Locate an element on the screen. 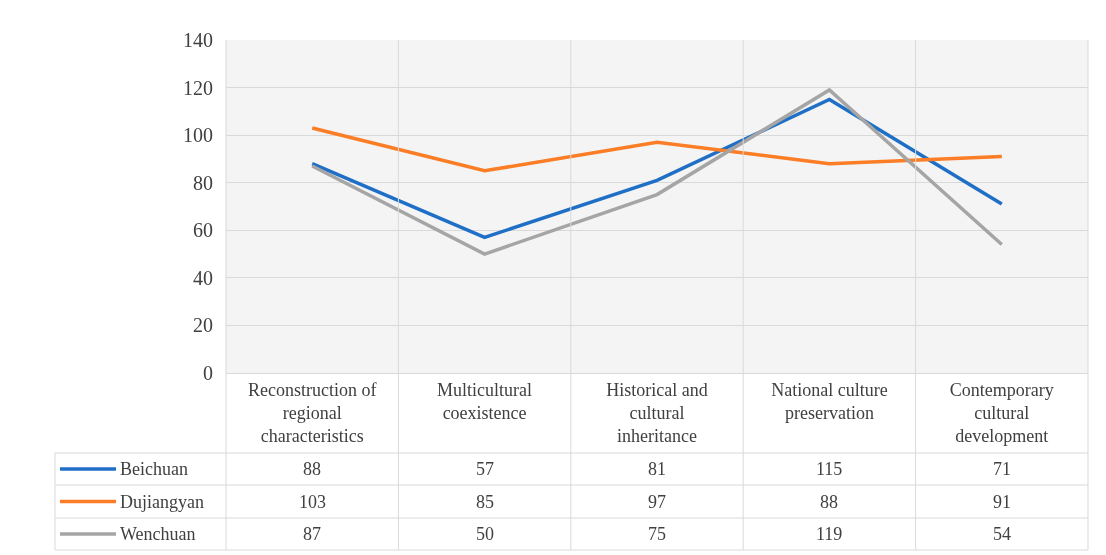 The image size is (1106, 555). data-label: 103 is located at coordinates (312, 502).